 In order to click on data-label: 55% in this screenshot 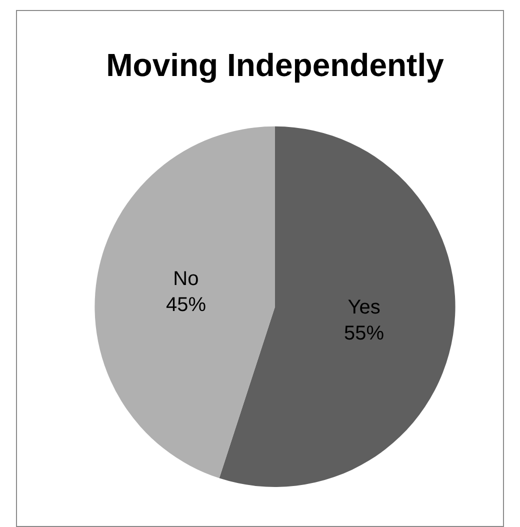, I will do `click(364, 333)`.